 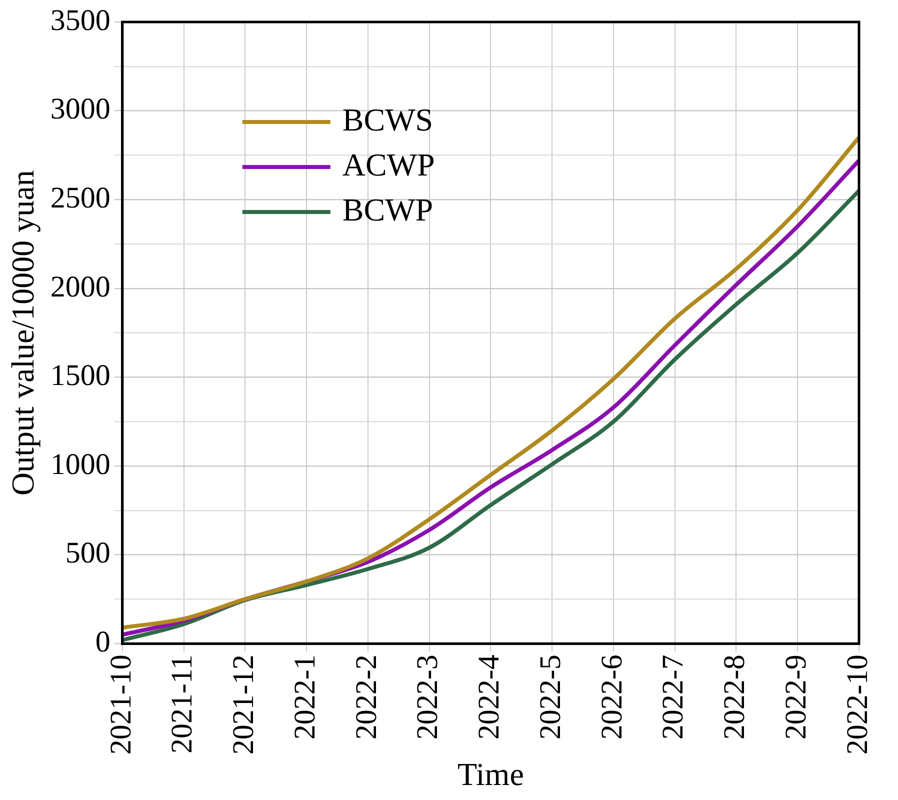 What do you see at coordinates (388, 119) in the screenshot?
I see `legend-label: BCWS` at bounding box center [388, 119].